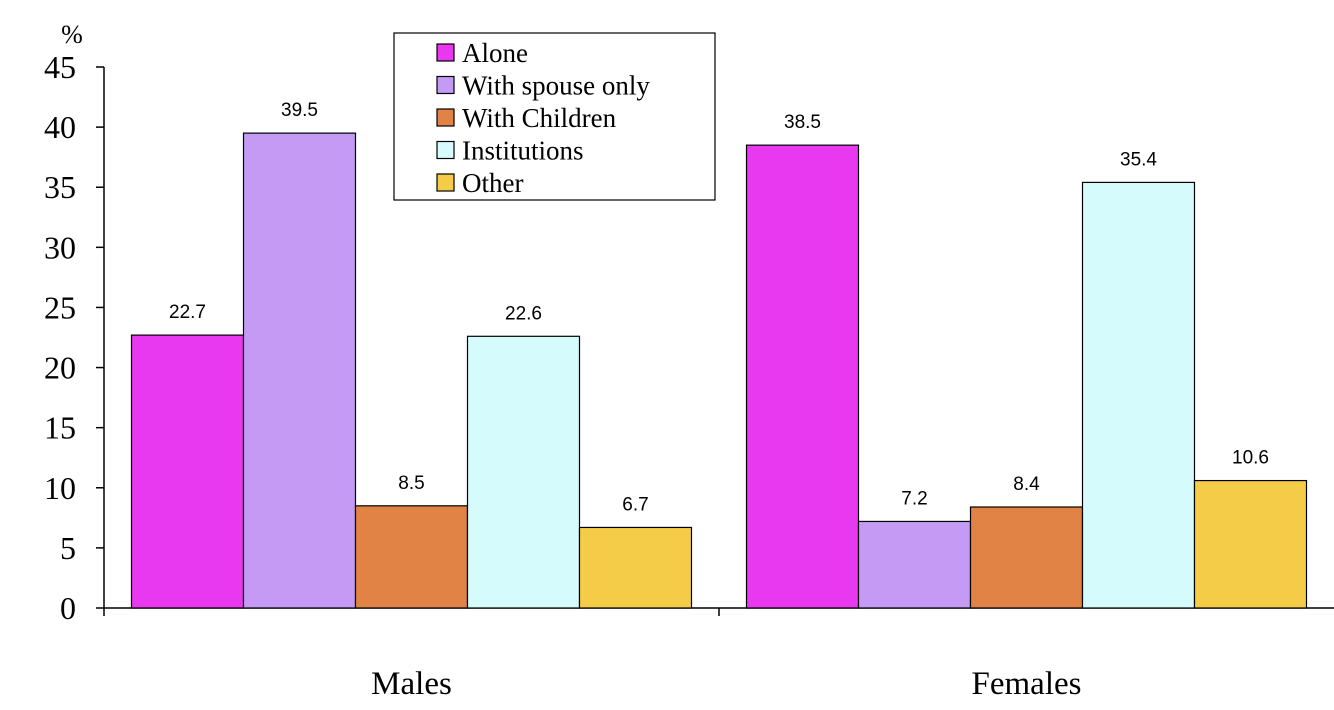 Image resolution: width=1334 pixels, height=710 pixels. Describe the element at coordinates (914, 564) in the screenshot. I see `bar-with-spouse-only-females` at that location.